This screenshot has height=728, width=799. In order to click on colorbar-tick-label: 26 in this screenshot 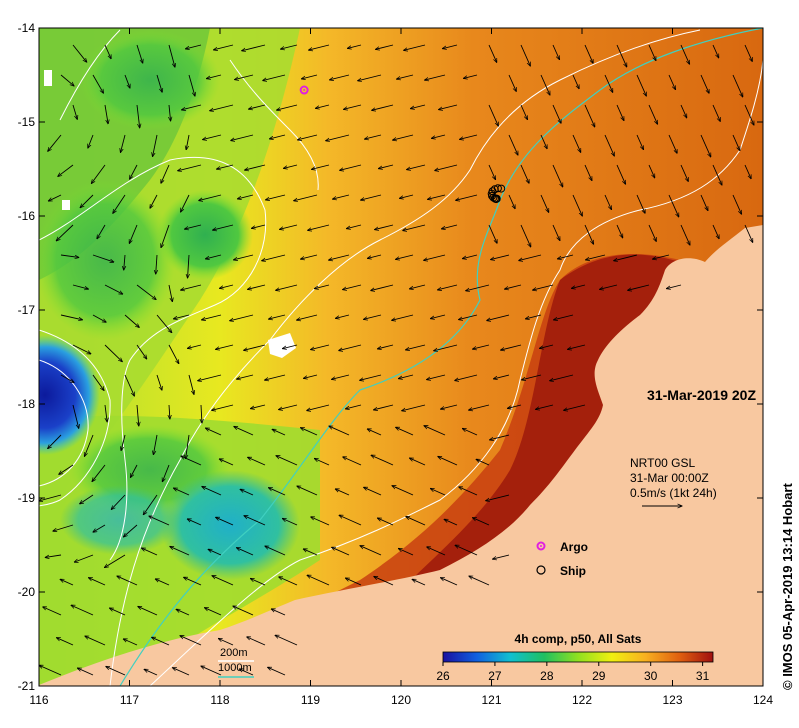, I will do `click(443, 676)`.